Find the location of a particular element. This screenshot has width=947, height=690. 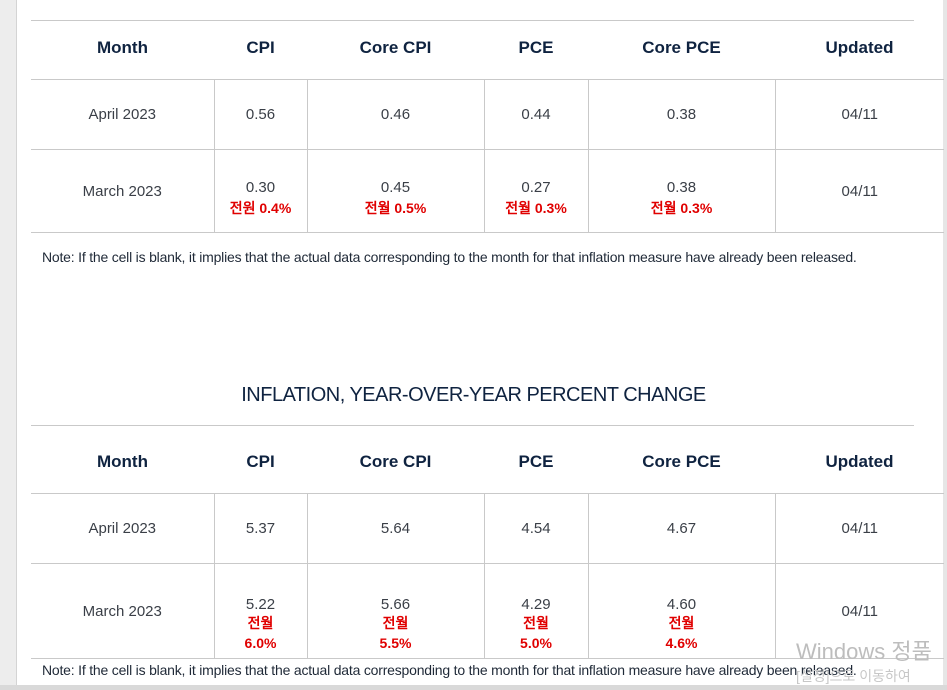

table-row: April 2023 5.37 5.64 4.54 4.67 04/11 is located at coordinates (487, 528).